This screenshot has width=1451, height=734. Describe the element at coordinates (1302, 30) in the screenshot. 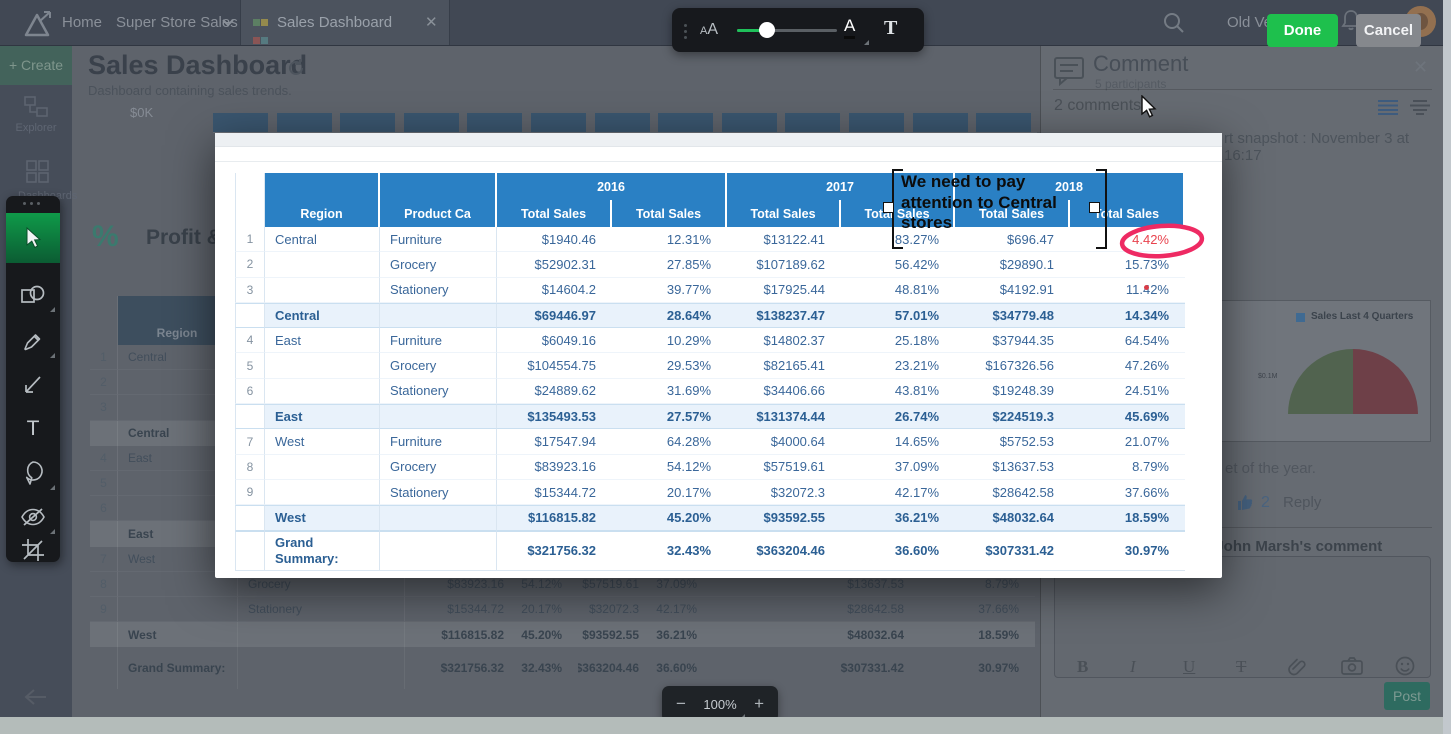

I see `done-button: Done` at that location.